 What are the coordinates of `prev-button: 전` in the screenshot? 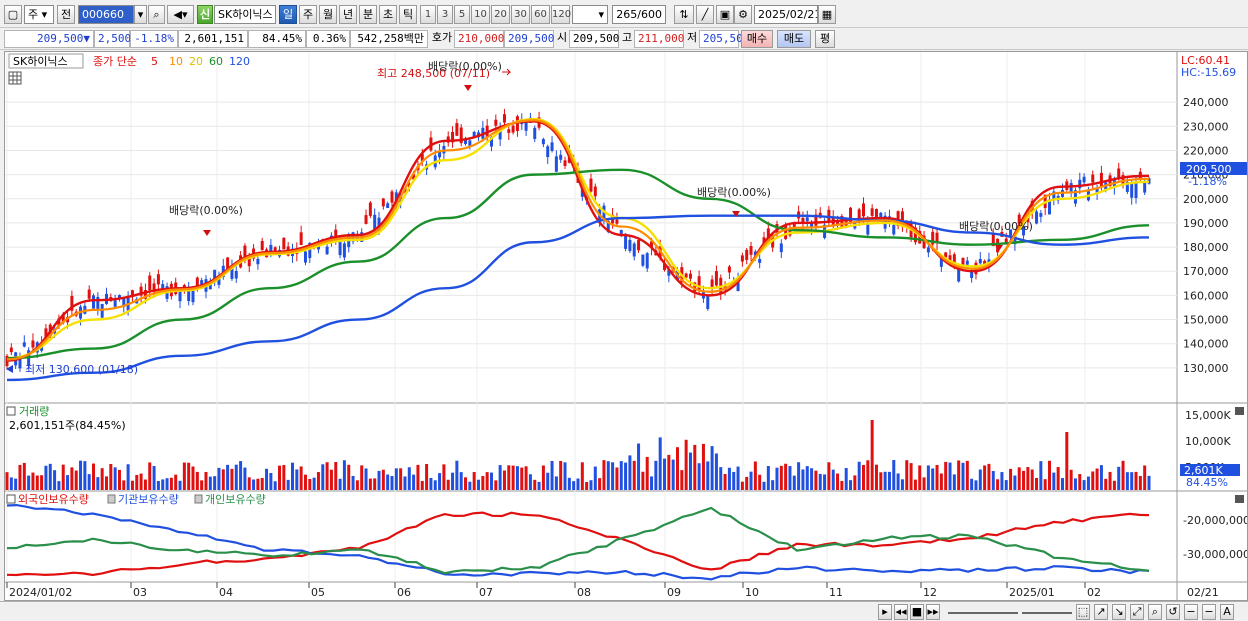 It's located at (66, 14).